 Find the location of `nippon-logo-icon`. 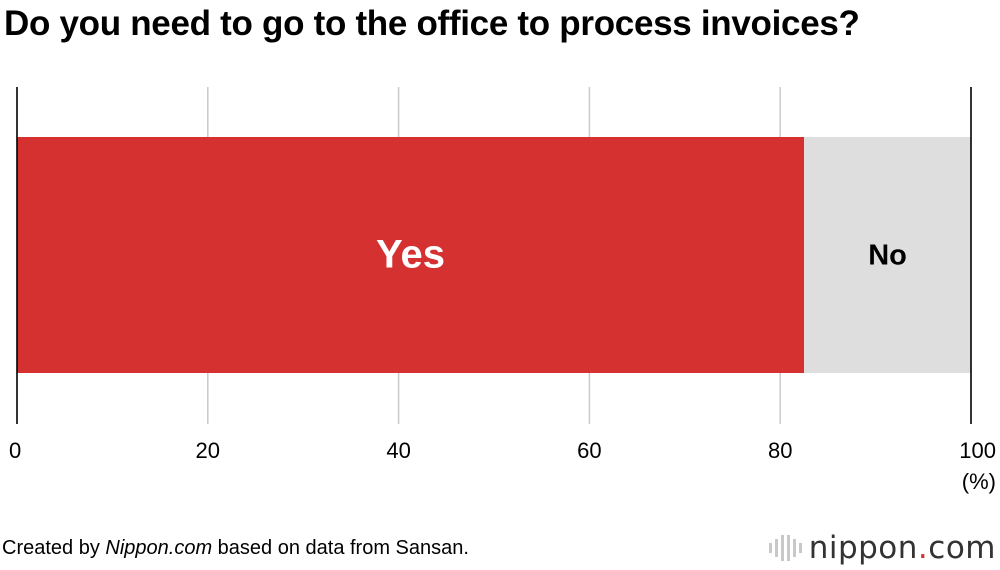

nippon-logo-icon is located at coordinates (785, 548).